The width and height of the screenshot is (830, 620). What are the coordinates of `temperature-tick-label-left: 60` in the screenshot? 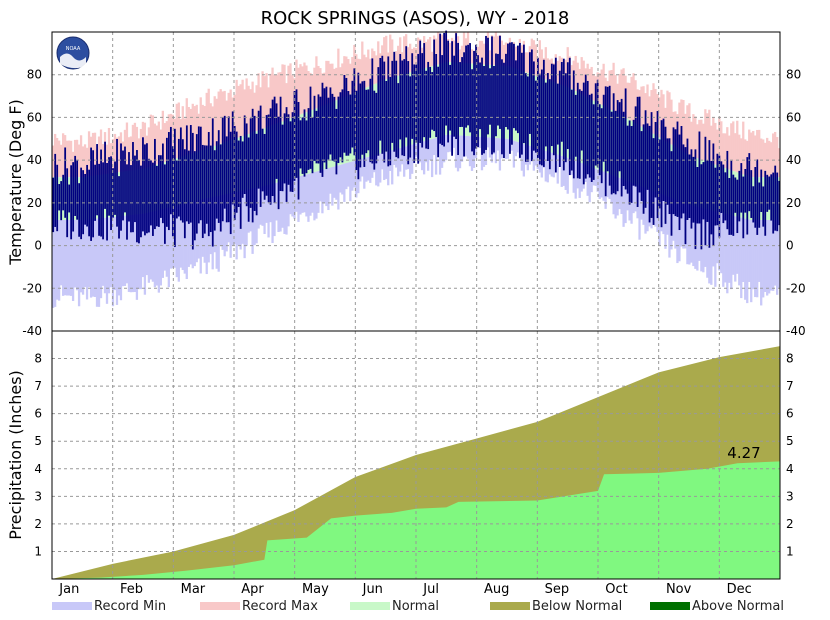 It's located at (34, 117).